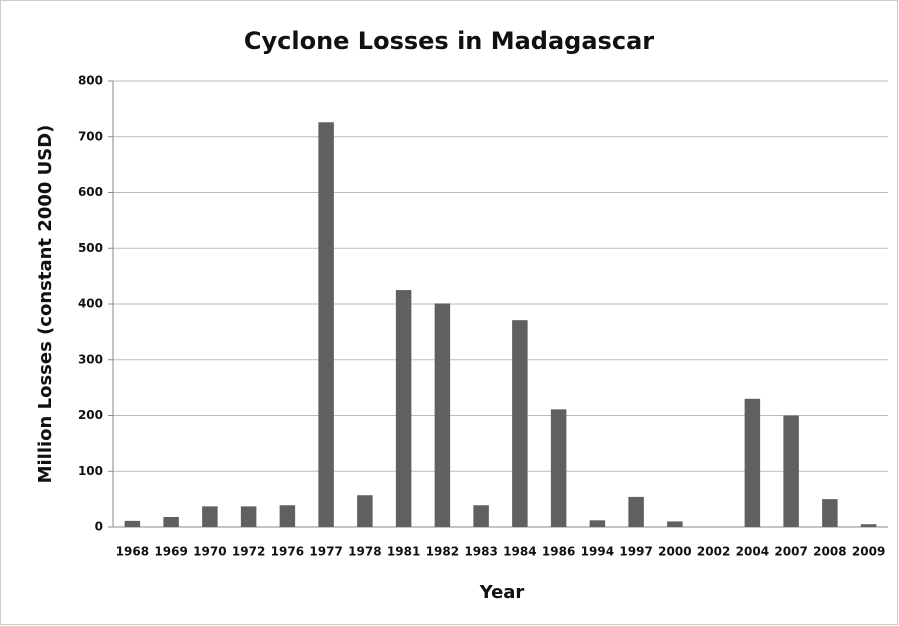  Describe the element at coordinates (597, 552) in the screenshot. I see `x-tick-label: 1994` at that location.